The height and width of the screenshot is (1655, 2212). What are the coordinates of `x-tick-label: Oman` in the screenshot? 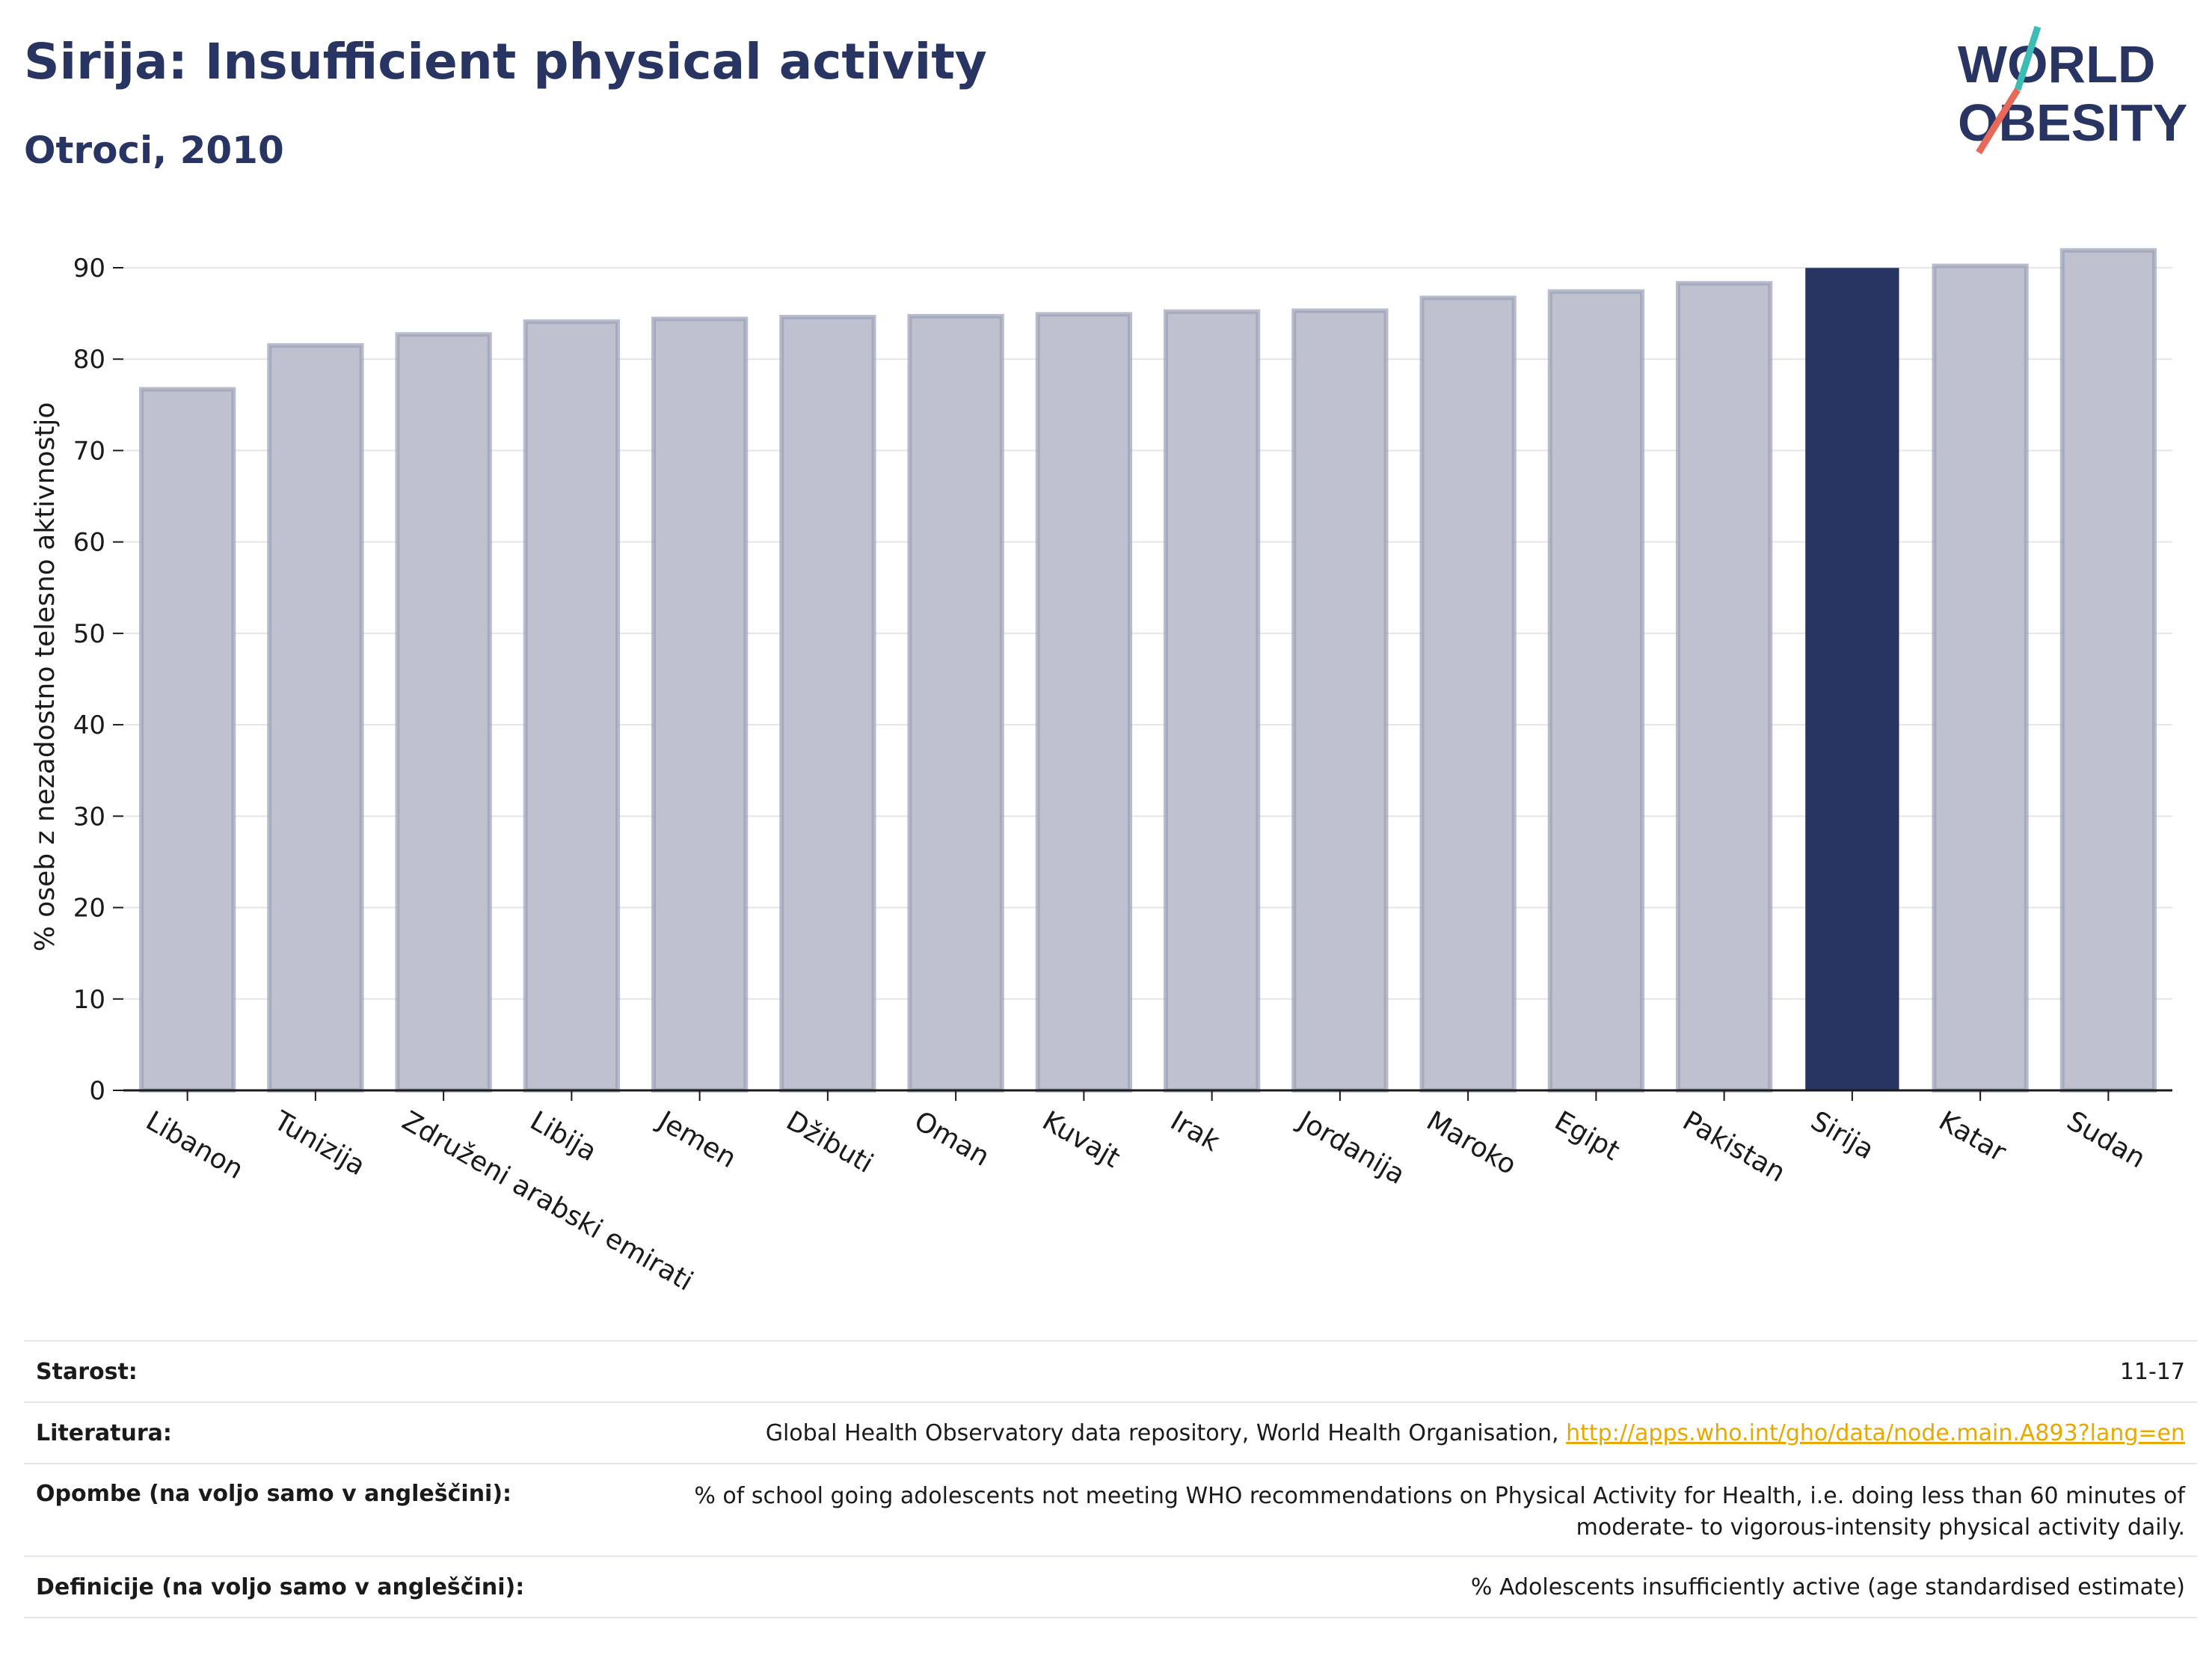 It's located at (952, 1139).